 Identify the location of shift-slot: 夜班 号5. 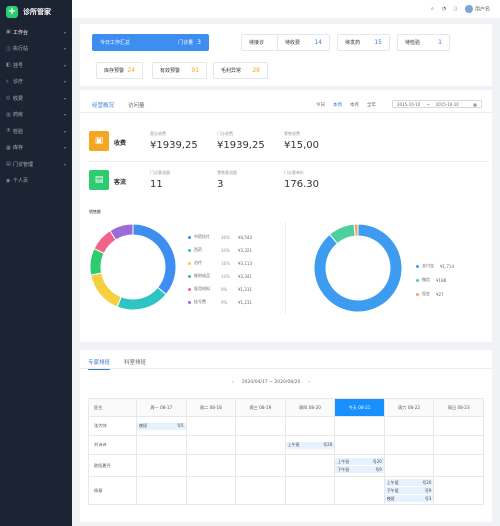
(161, 426).